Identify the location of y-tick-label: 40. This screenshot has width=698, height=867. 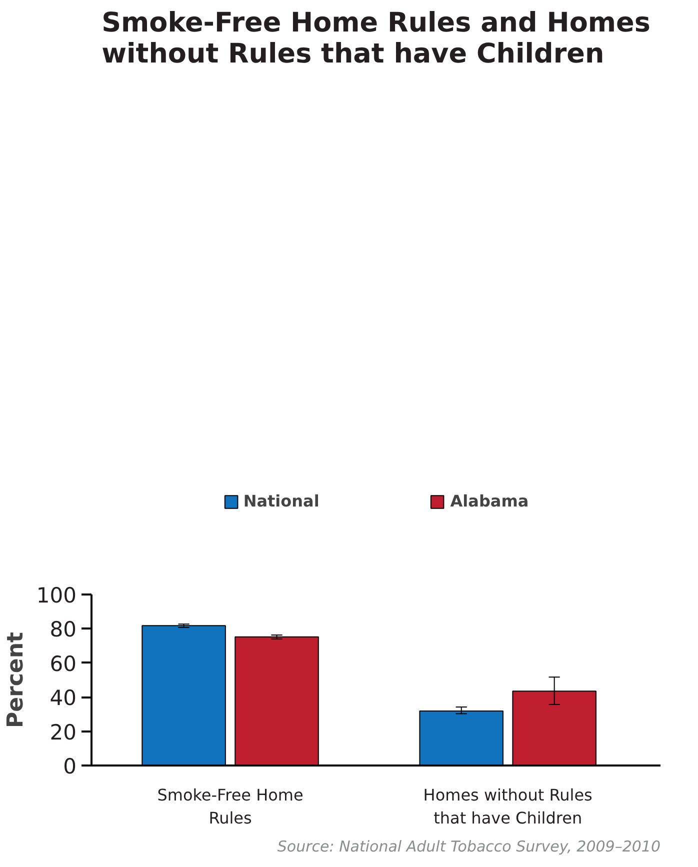
(63, 698).